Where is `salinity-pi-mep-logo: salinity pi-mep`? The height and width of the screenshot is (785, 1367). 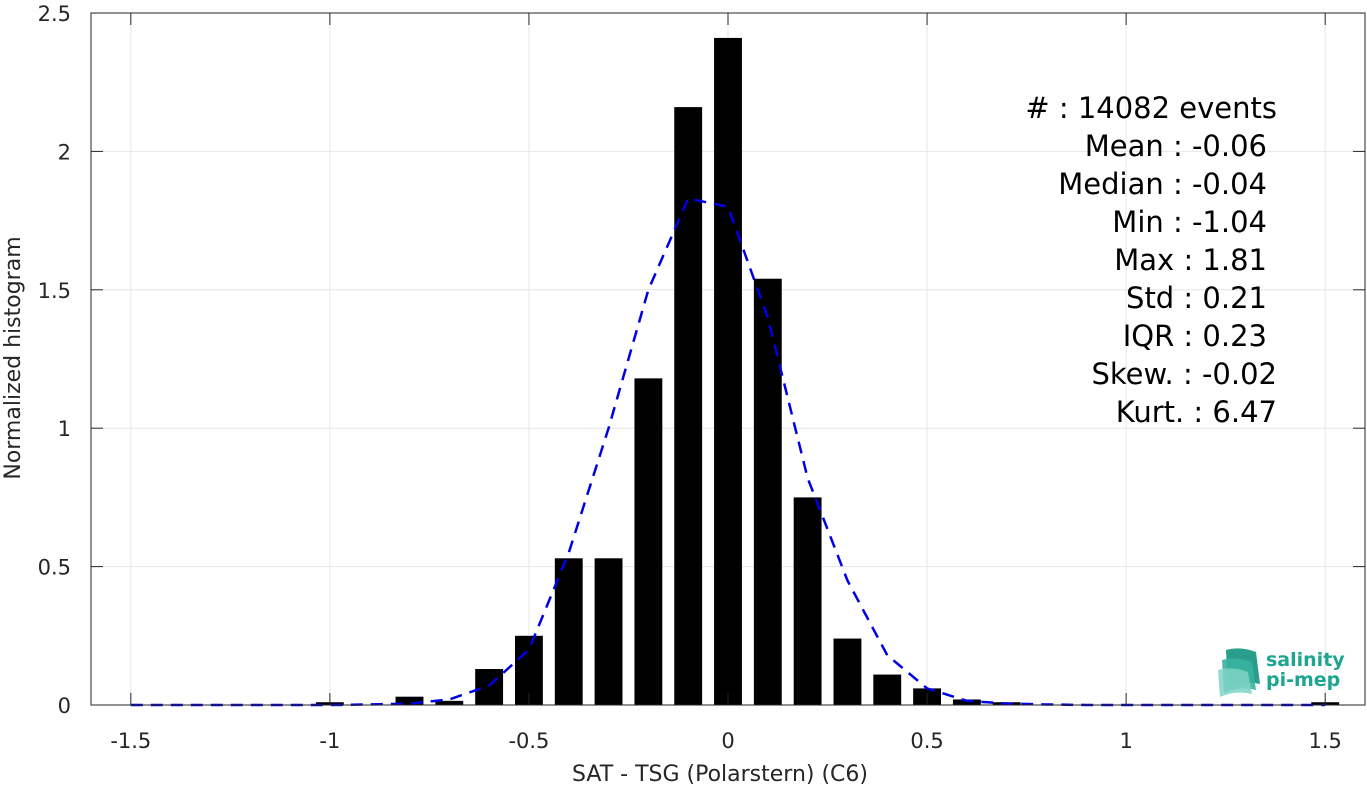 salinity-pi-mep-logo: salinity pi-mep is located at coordinates (1281, 672).